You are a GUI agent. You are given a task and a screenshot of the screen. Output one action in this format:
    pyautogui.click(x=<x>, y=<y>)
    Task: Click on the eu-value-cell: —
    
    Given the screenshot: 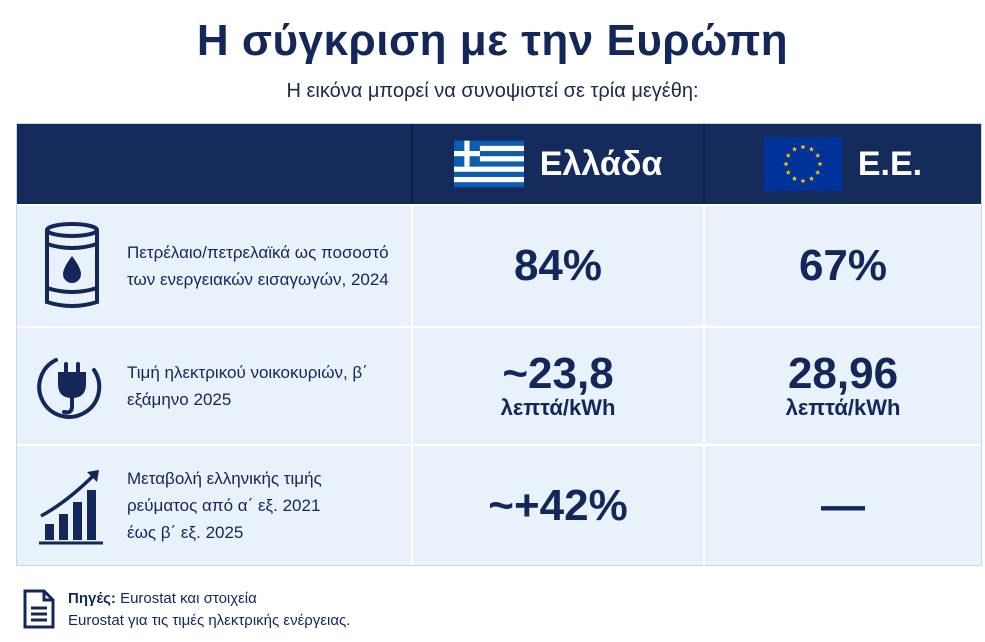 What is the action you would take?
    pyautogui.click(x=843, y=505)
    